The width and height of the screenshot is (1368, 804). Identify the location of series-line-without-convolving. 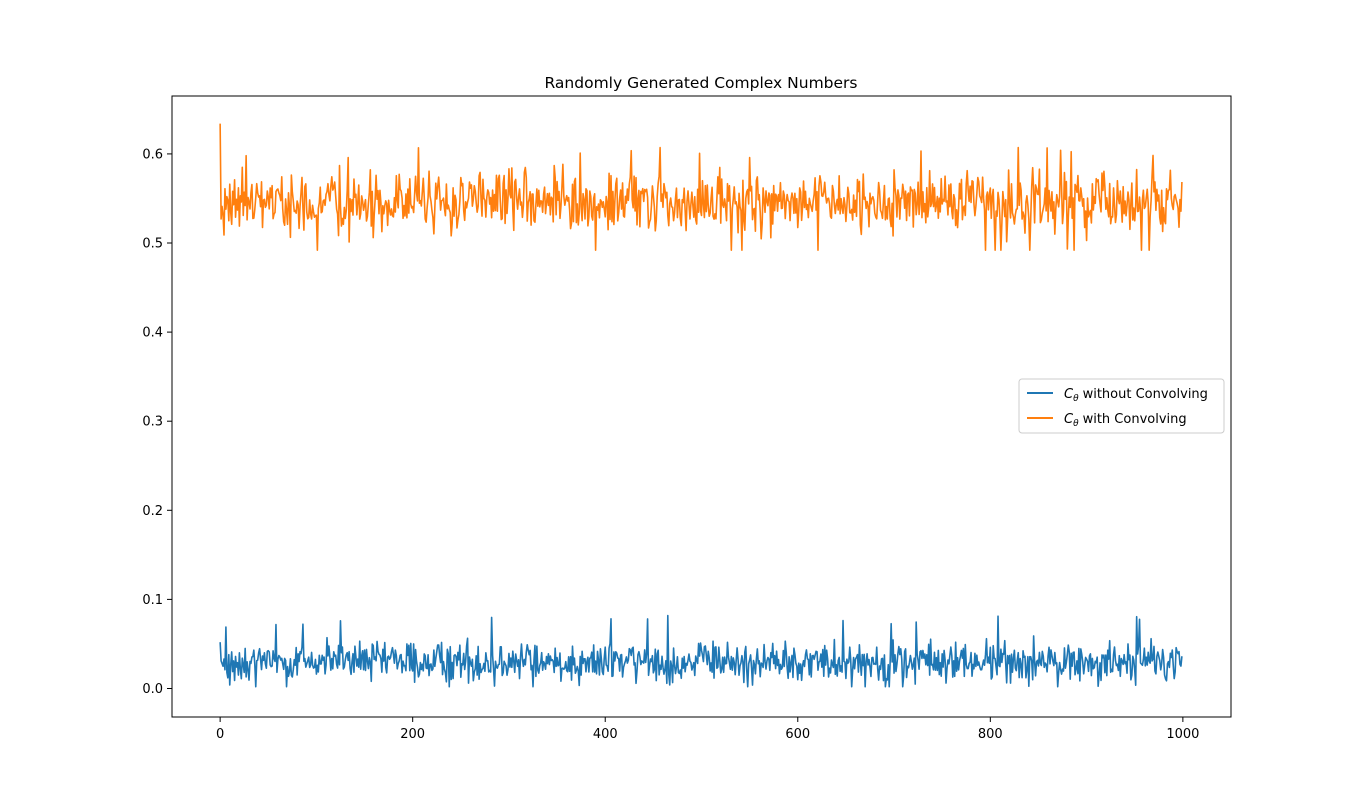
(701, 651).